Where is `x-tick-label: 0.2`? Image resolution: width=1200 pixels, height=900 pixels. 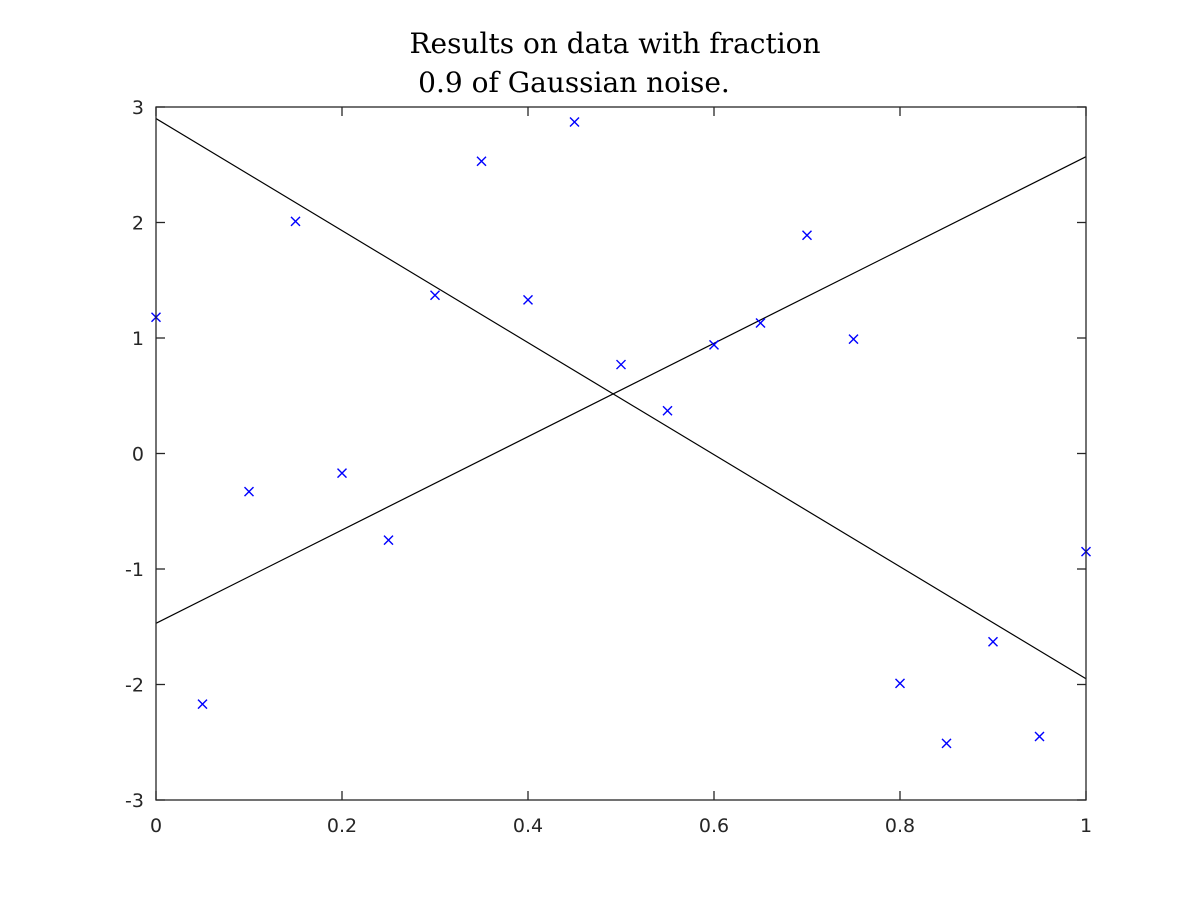 x-tick-label: 0.2 is located at coordinates (342, 826).